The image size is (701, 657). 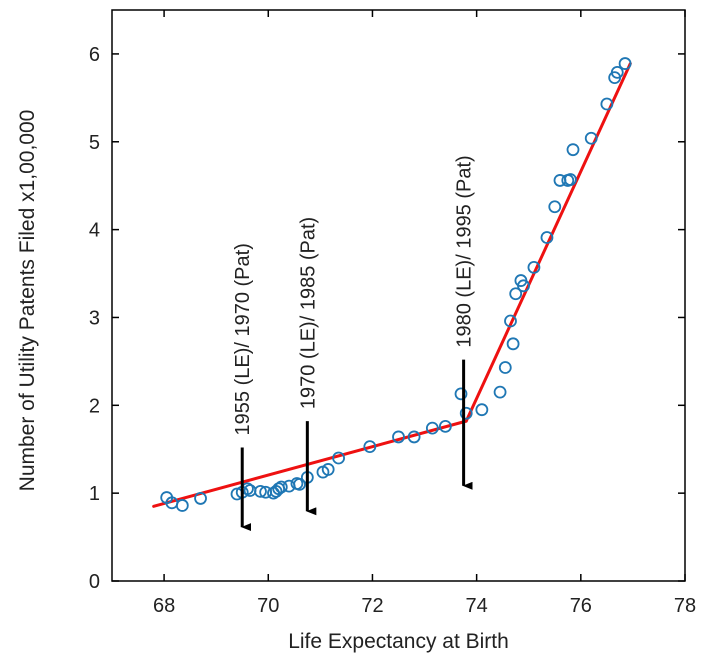 I want to click on y-tick-label: 6, so click(x=94, y=55).